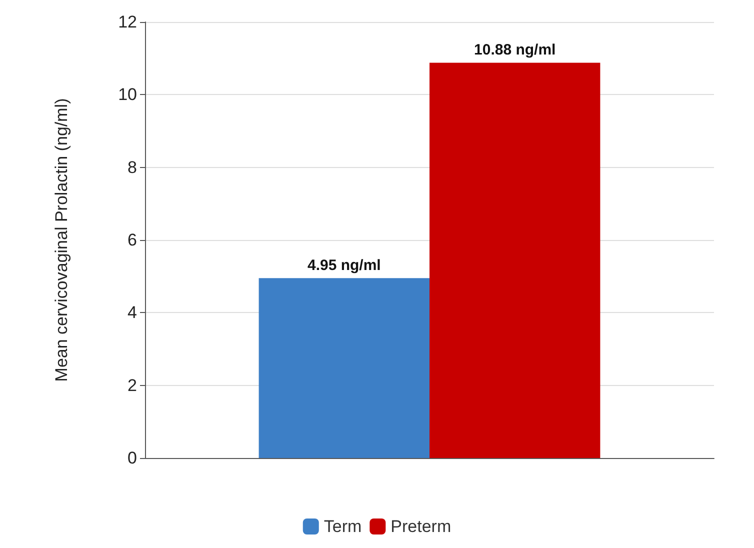 Image resolution: width=754 pixels, height=548 pixels. I want to click on y-tick-label: 12, so click(127, 22).